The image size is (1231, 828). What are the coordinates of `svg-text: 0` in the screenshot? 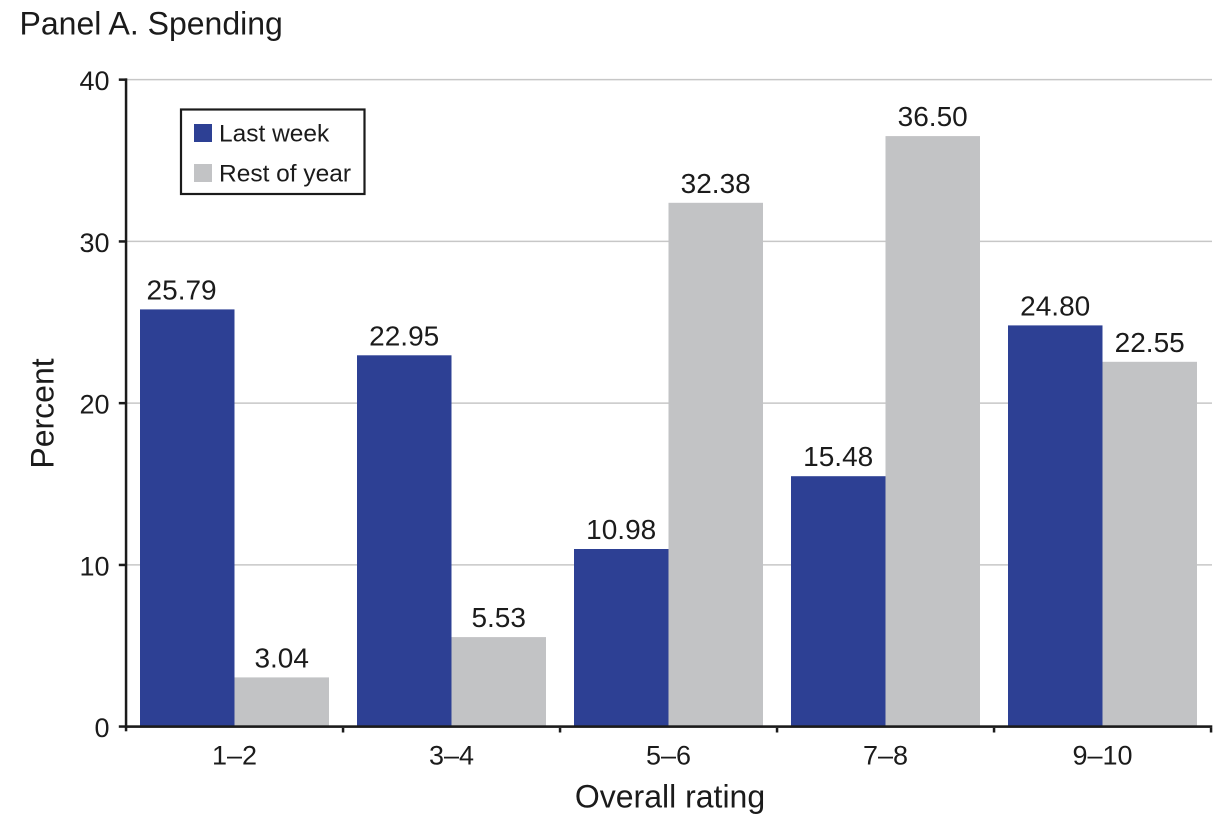 It's located at (101, 728).